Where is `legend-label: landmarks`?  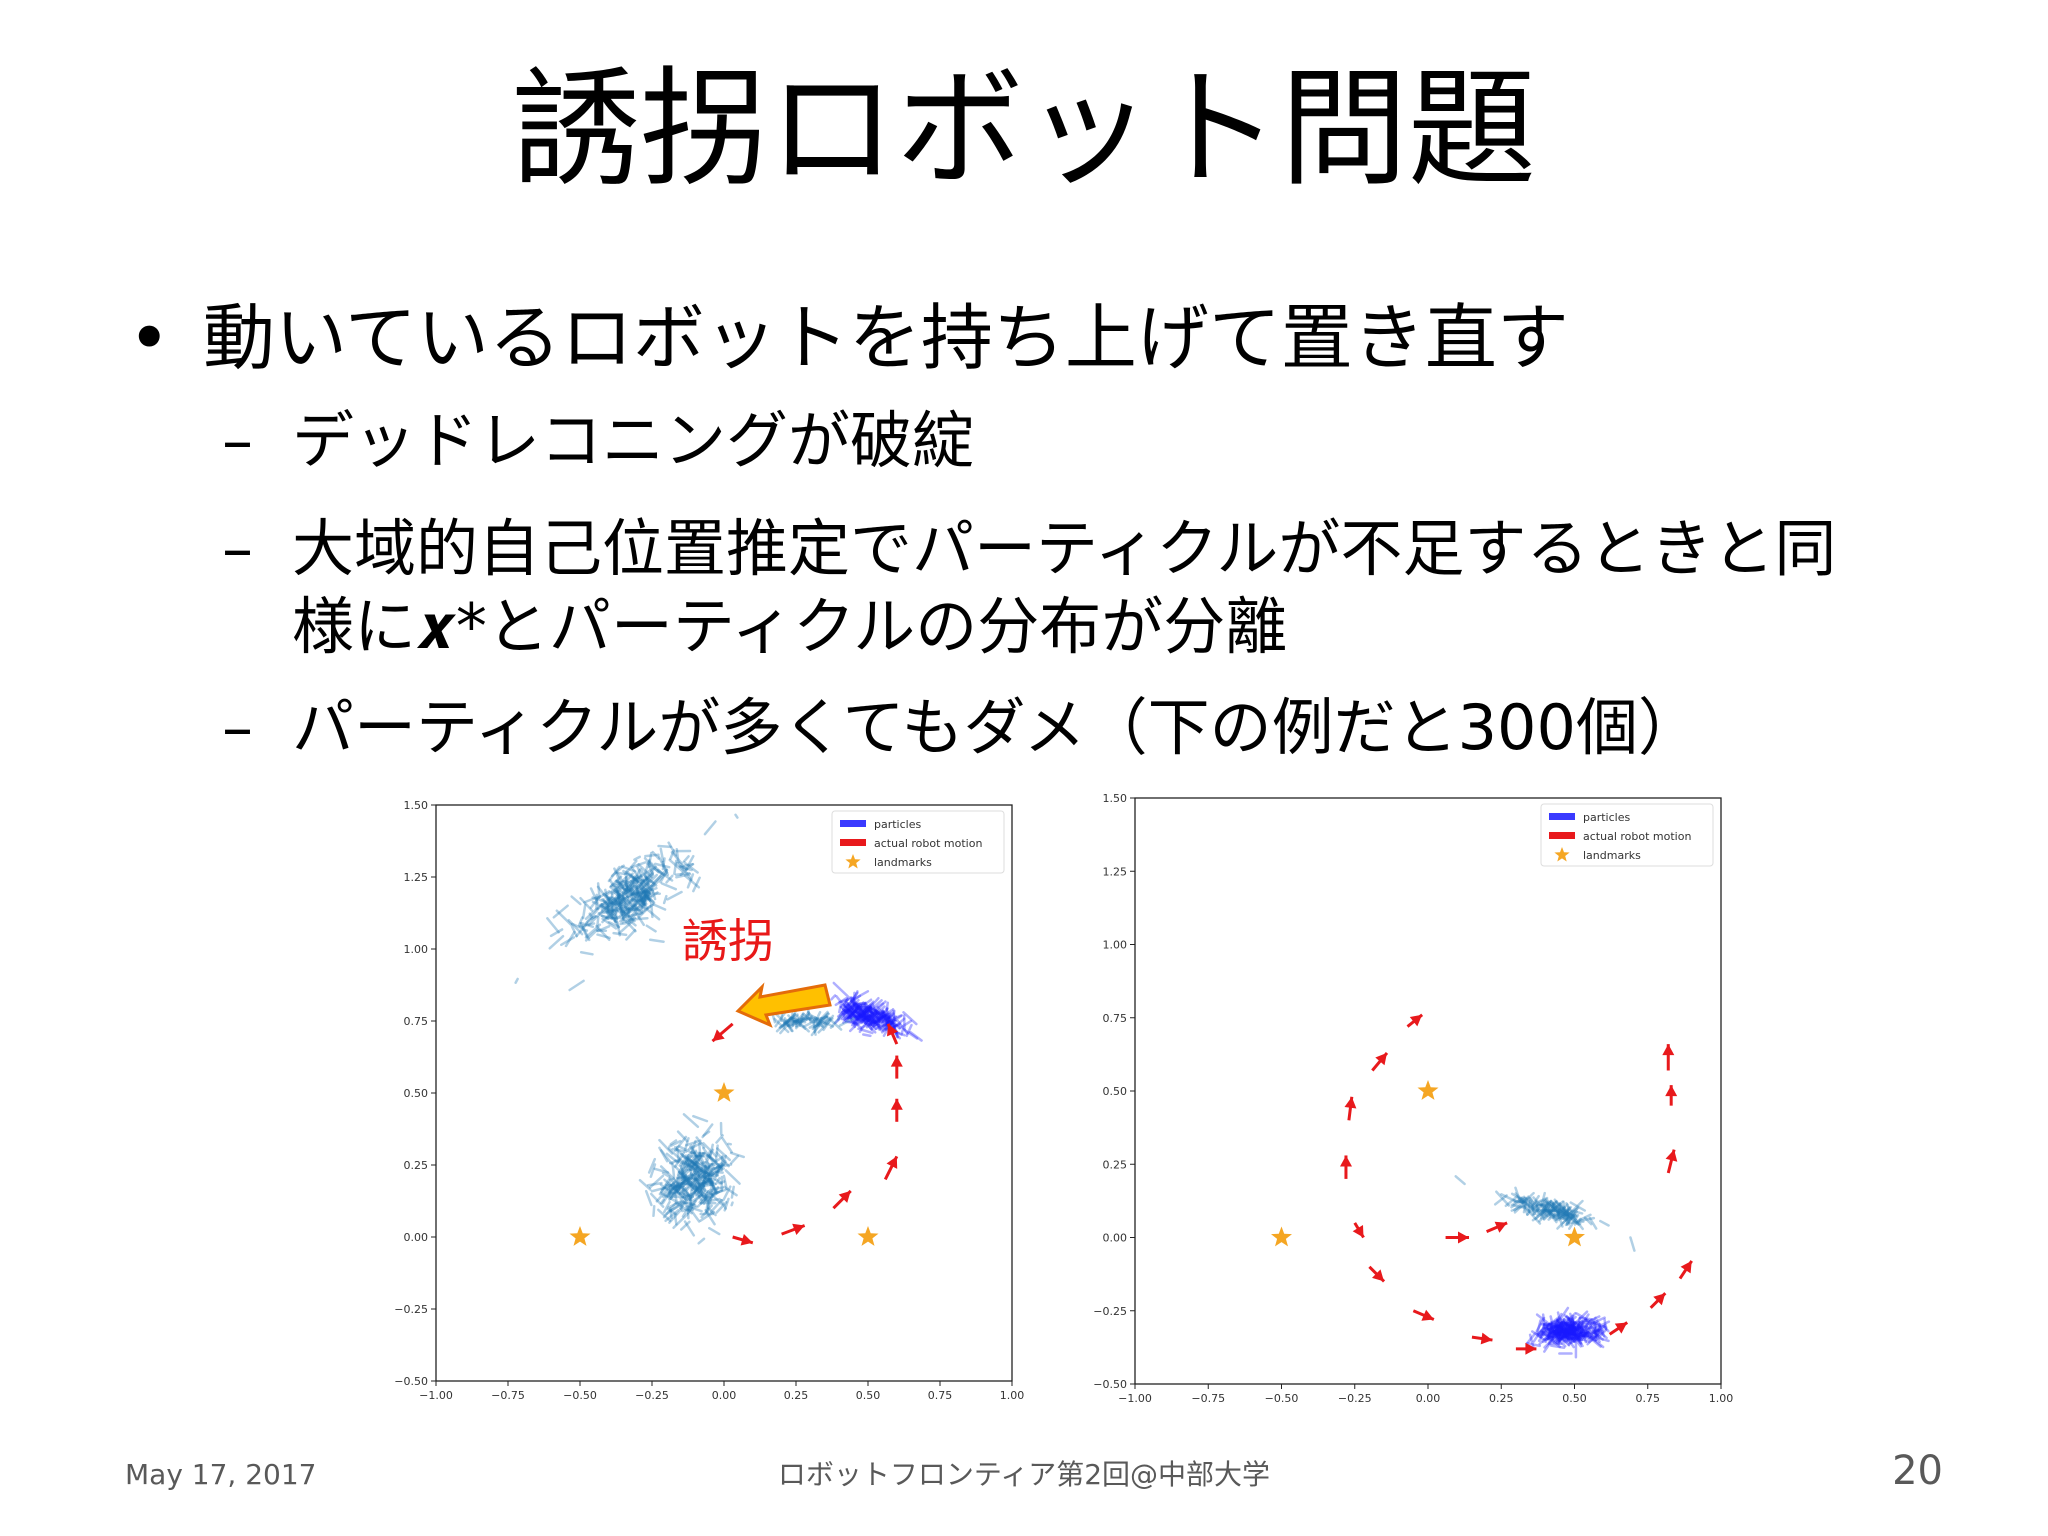
legend-label: landmarks is located at coordinates (903, 862).